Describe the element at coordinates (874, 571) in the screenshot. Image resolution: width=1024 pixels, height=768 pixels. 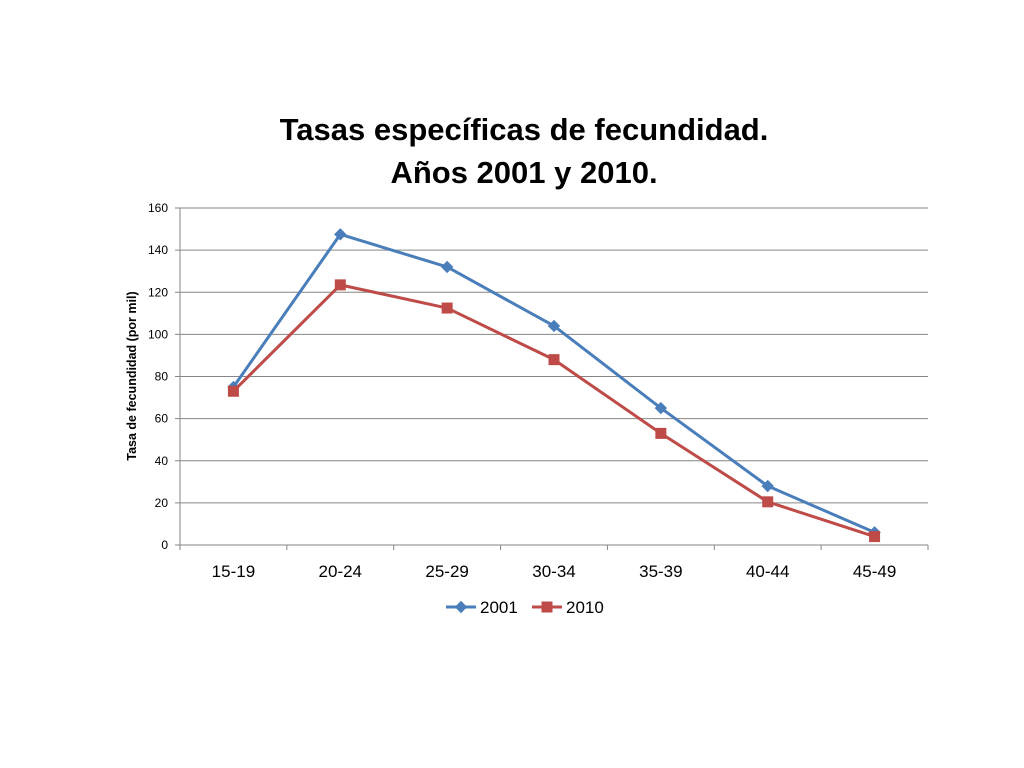
I see `x-tick-label: 45-49` at that location.